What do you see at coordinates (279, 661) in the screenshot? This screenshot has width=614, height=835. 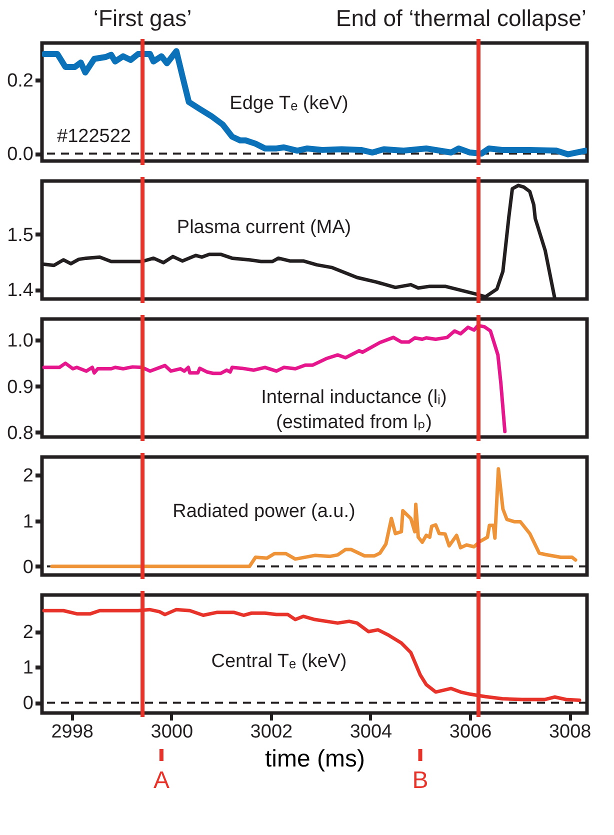 I see `series-label: Central Tₑ (keV)` at bounding box center [279, 661].